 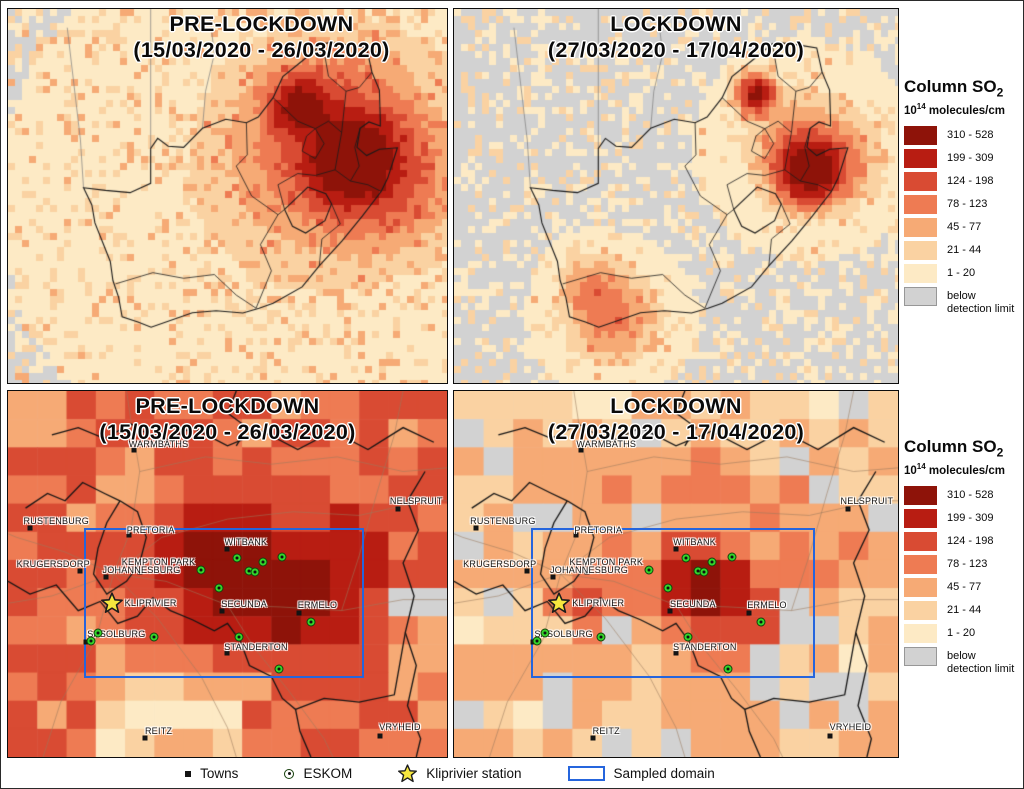 What do you see at coordinates (850, 726) in the screenshot?
I see `town-label: VRYHEID` at bounding box center [850, 726].